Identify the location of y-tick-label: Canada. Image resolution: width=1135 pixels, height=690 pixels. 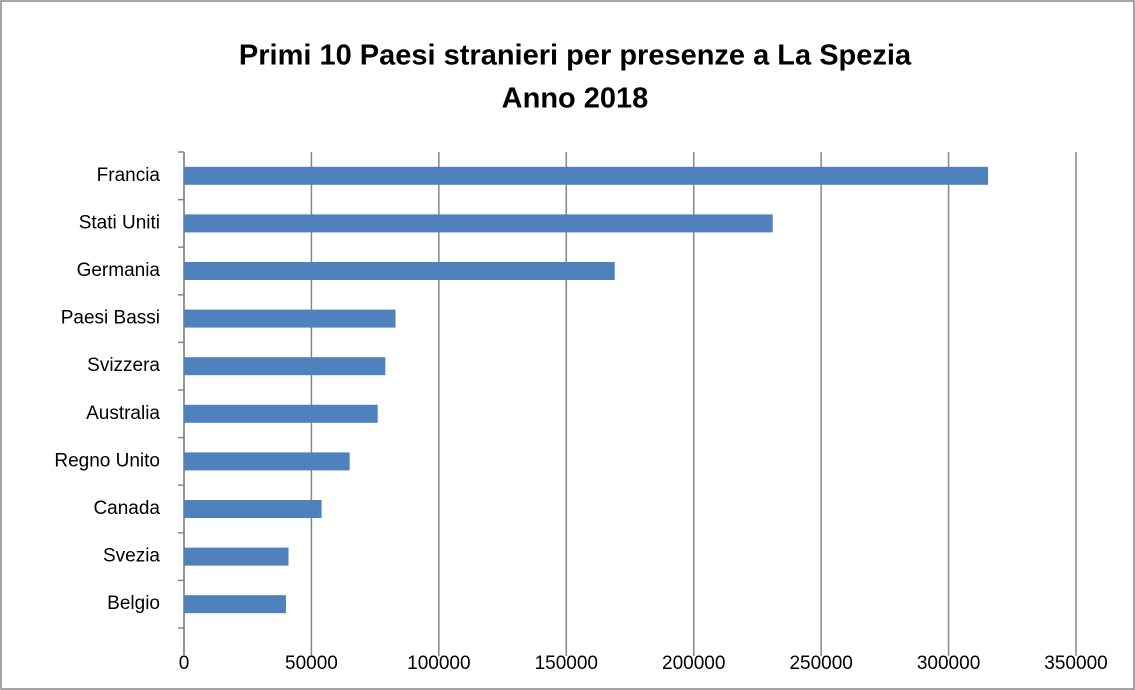
(126, 508).